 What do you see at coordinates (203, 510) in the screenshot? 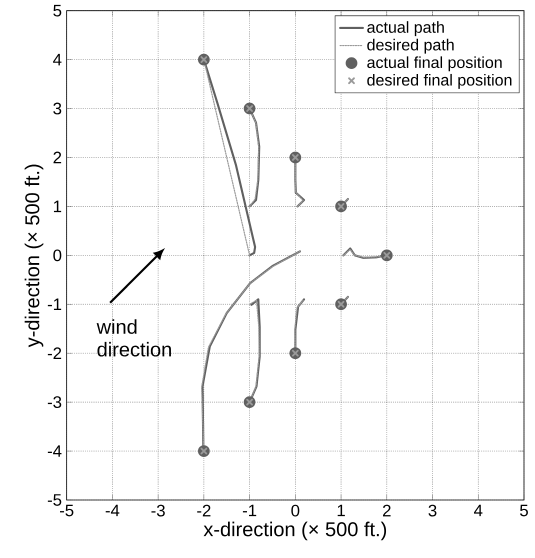
I see `x-tick-label: -2` at bounding box center [203, 510].